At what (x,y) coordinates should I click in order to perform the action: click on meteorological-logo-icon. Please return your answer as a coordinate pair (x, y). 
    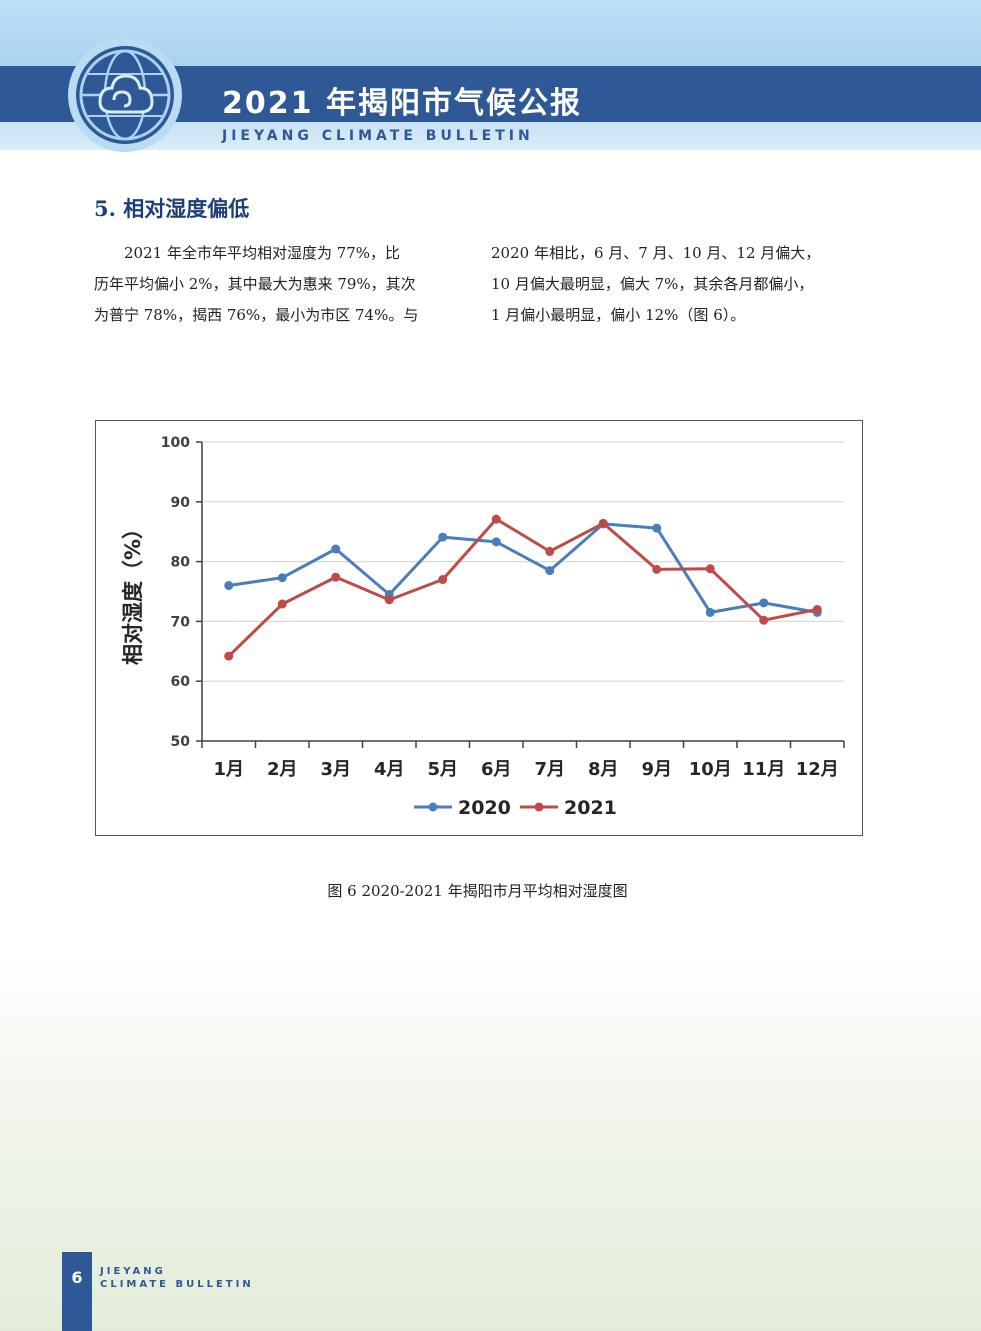
    Looking at the image, I should click on (125, 95).